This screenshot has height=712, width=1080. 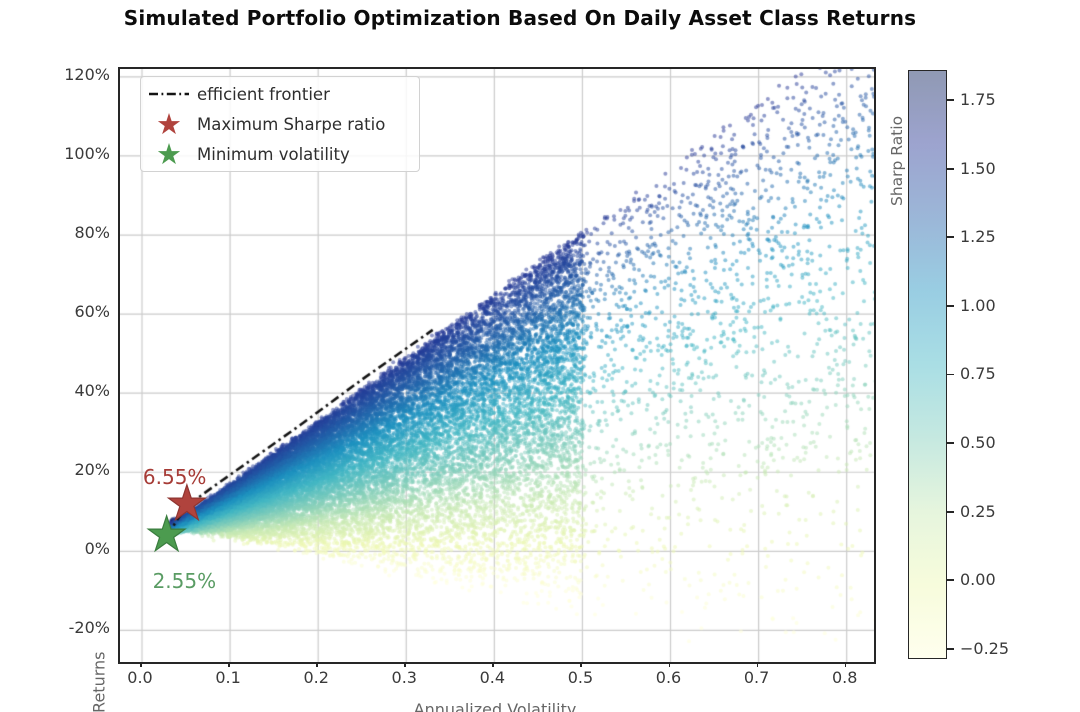 I want to click on x-tick-label: 0.0, so click(x=140, y=677).